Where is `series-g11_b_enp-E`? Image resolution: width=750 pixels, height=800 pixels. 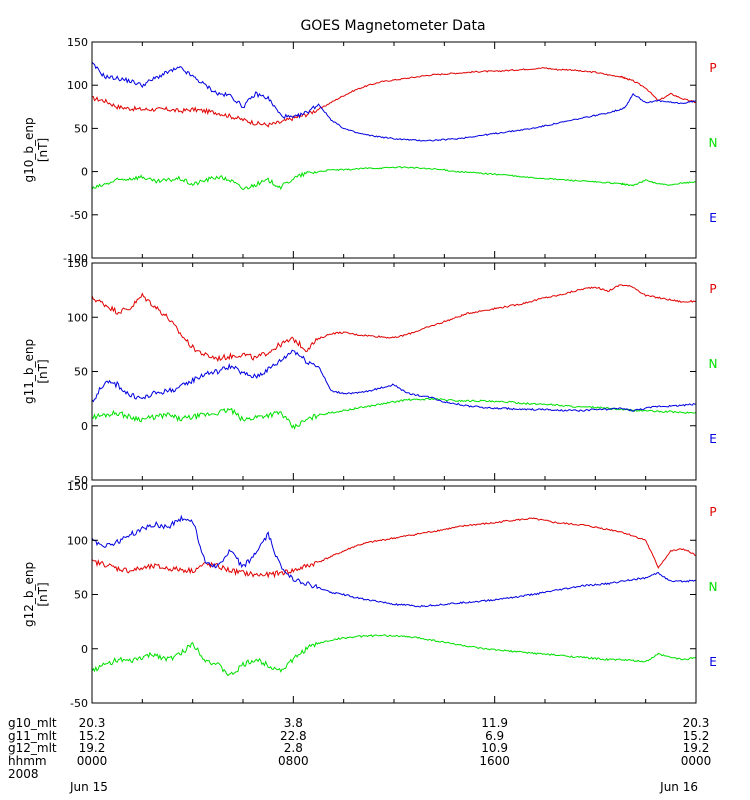 series-g11_b_enp-E is located at coordinates (394, 380).